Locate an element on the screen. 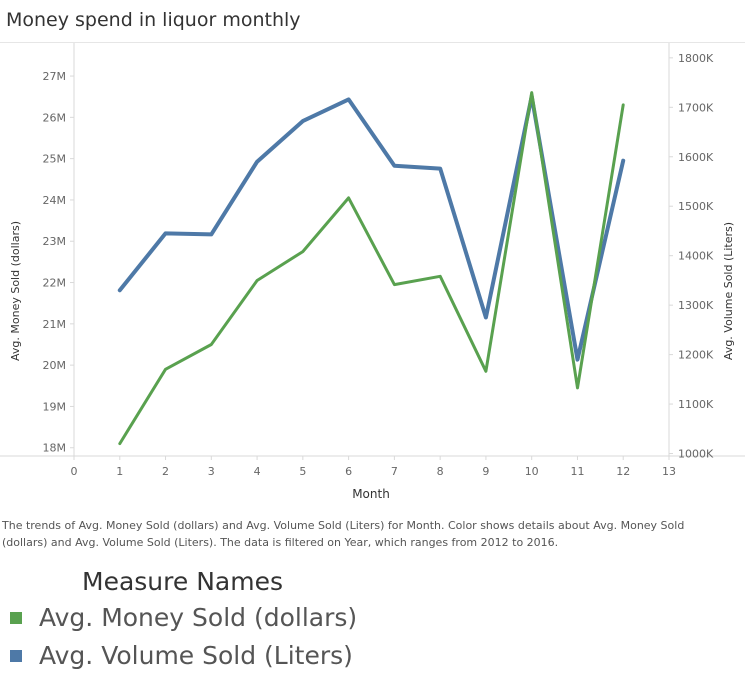 The height and width of the screenshot is (678, 745). y-right-tick-label: 1400K is located at coordinates (696, 256).